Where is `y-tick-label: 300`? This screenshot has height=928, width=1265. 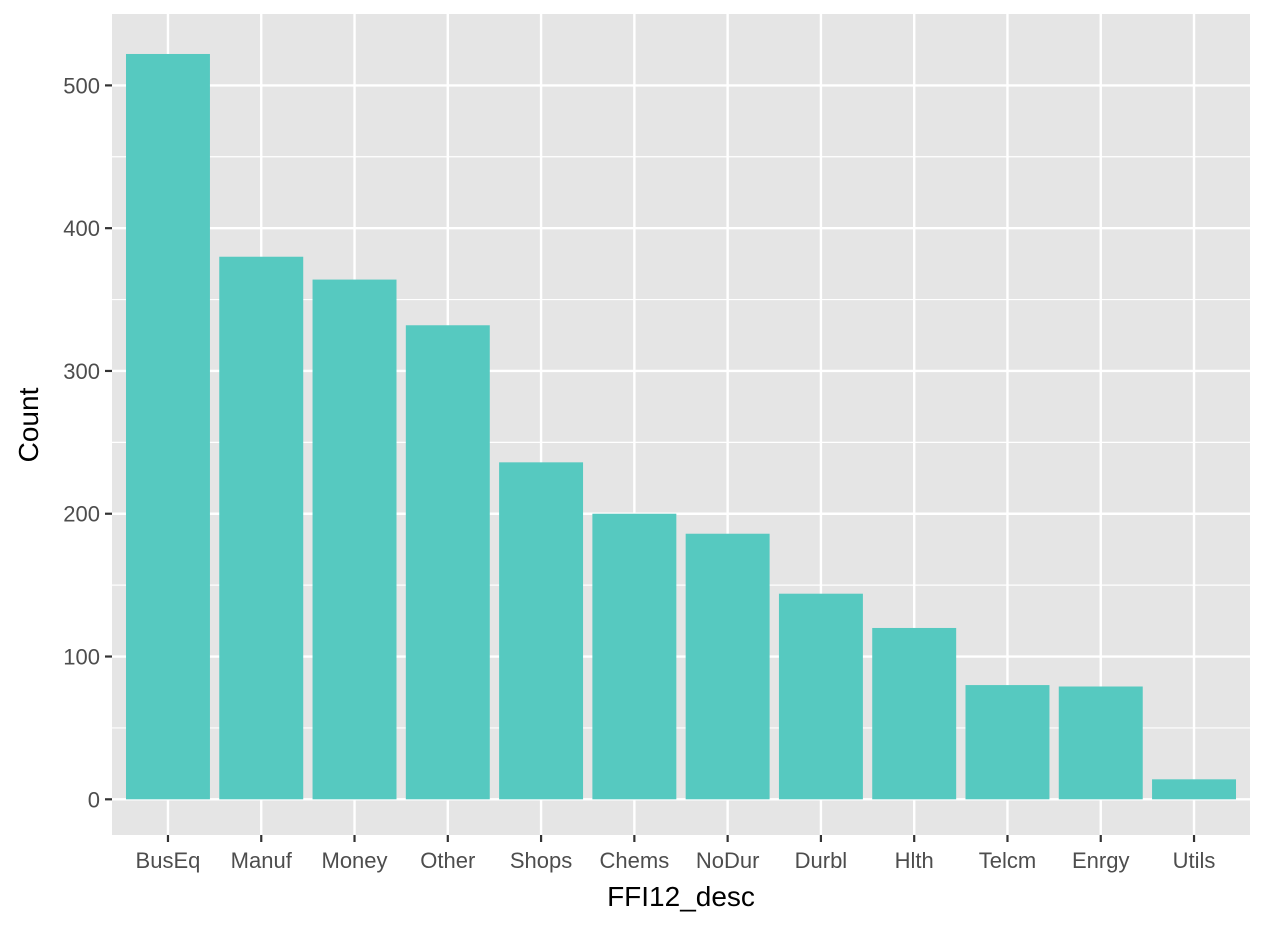
y-tick-label: 300 is located at coordinates (81, 371).